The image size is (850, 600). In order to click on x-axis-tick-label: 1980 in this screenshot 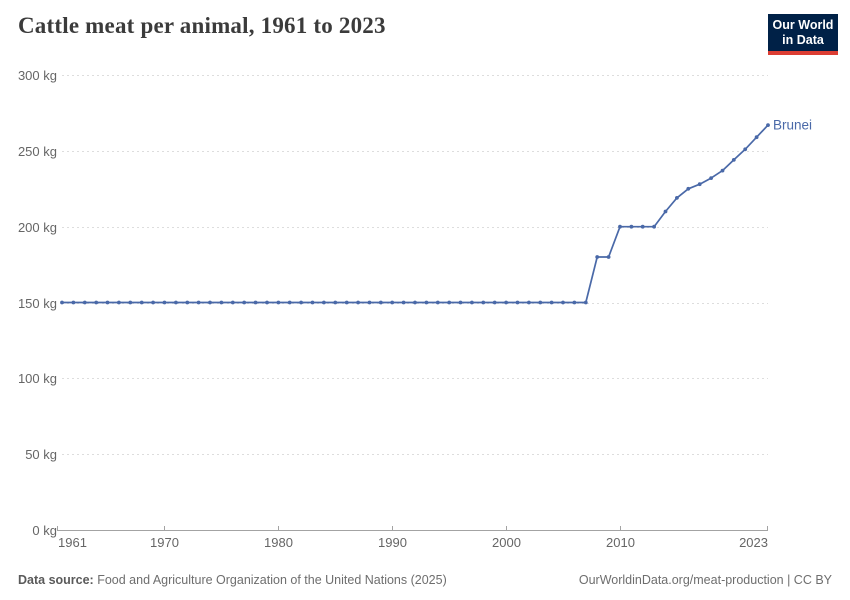, I will do `click(278, 542)`.